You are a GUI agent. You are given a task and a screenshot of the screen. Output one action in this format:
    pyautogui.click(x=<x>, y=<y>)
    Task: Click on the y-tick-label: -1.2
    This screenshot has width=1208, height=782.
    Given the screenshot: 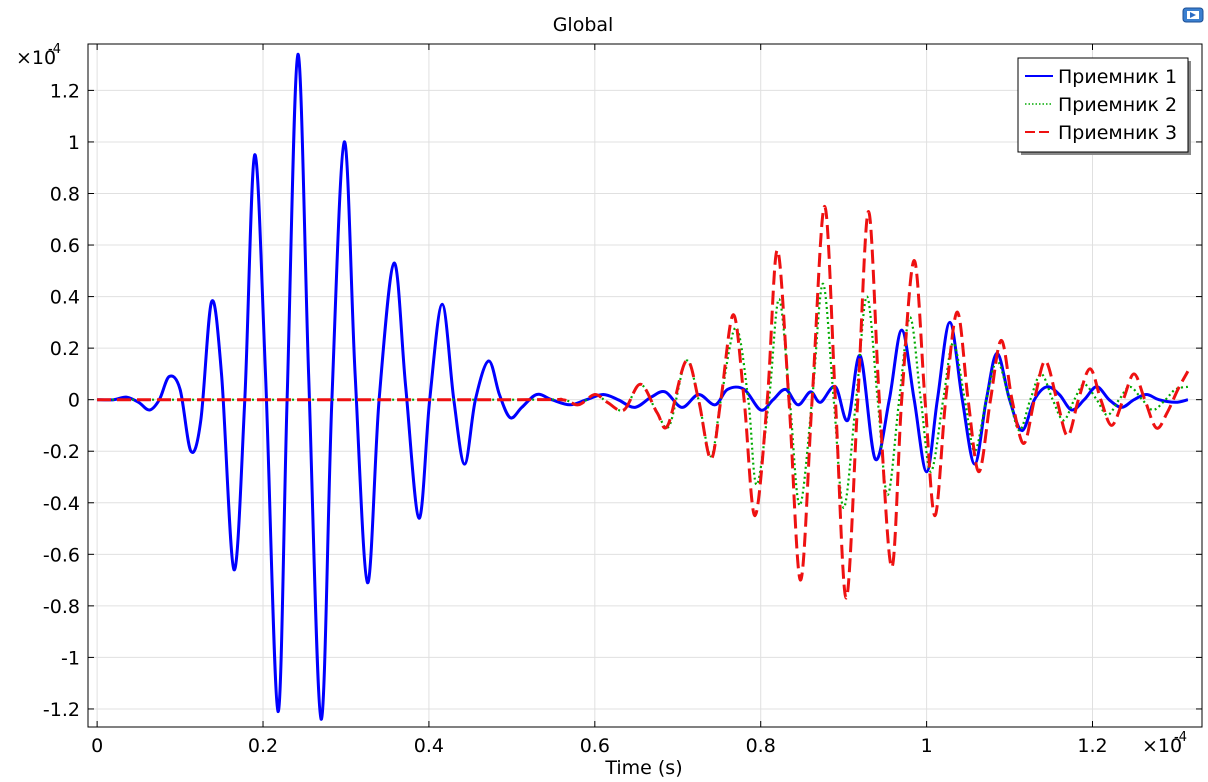 What is the action you would take?
    pyautogui.click(x=61, y=710)
    